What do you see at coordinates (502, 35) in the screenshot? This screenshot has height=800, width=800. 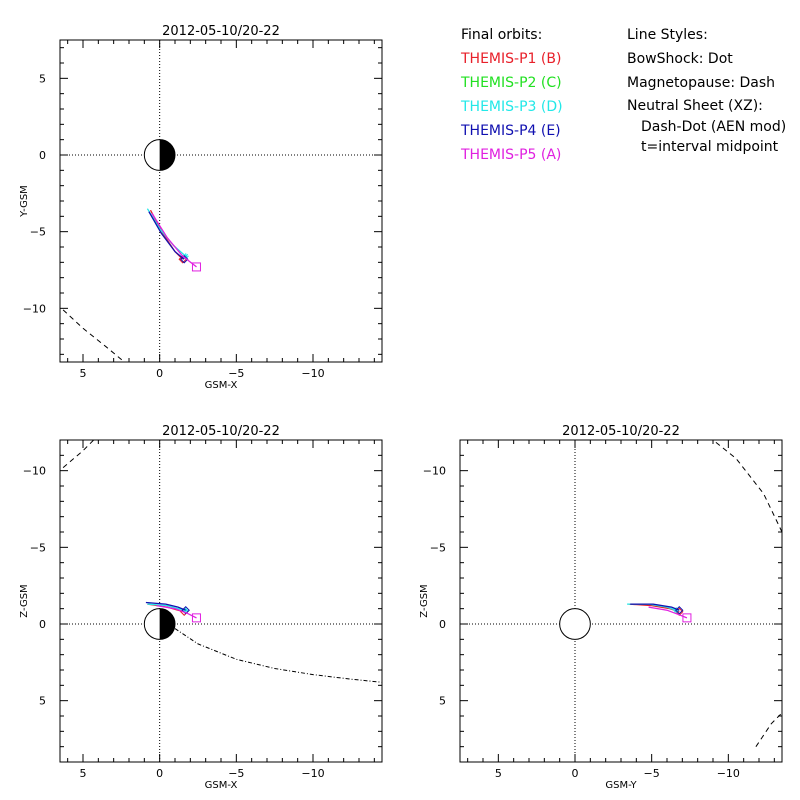 I see `orbits-legend-title: Final orbits:` at bounding box center [502, 35].